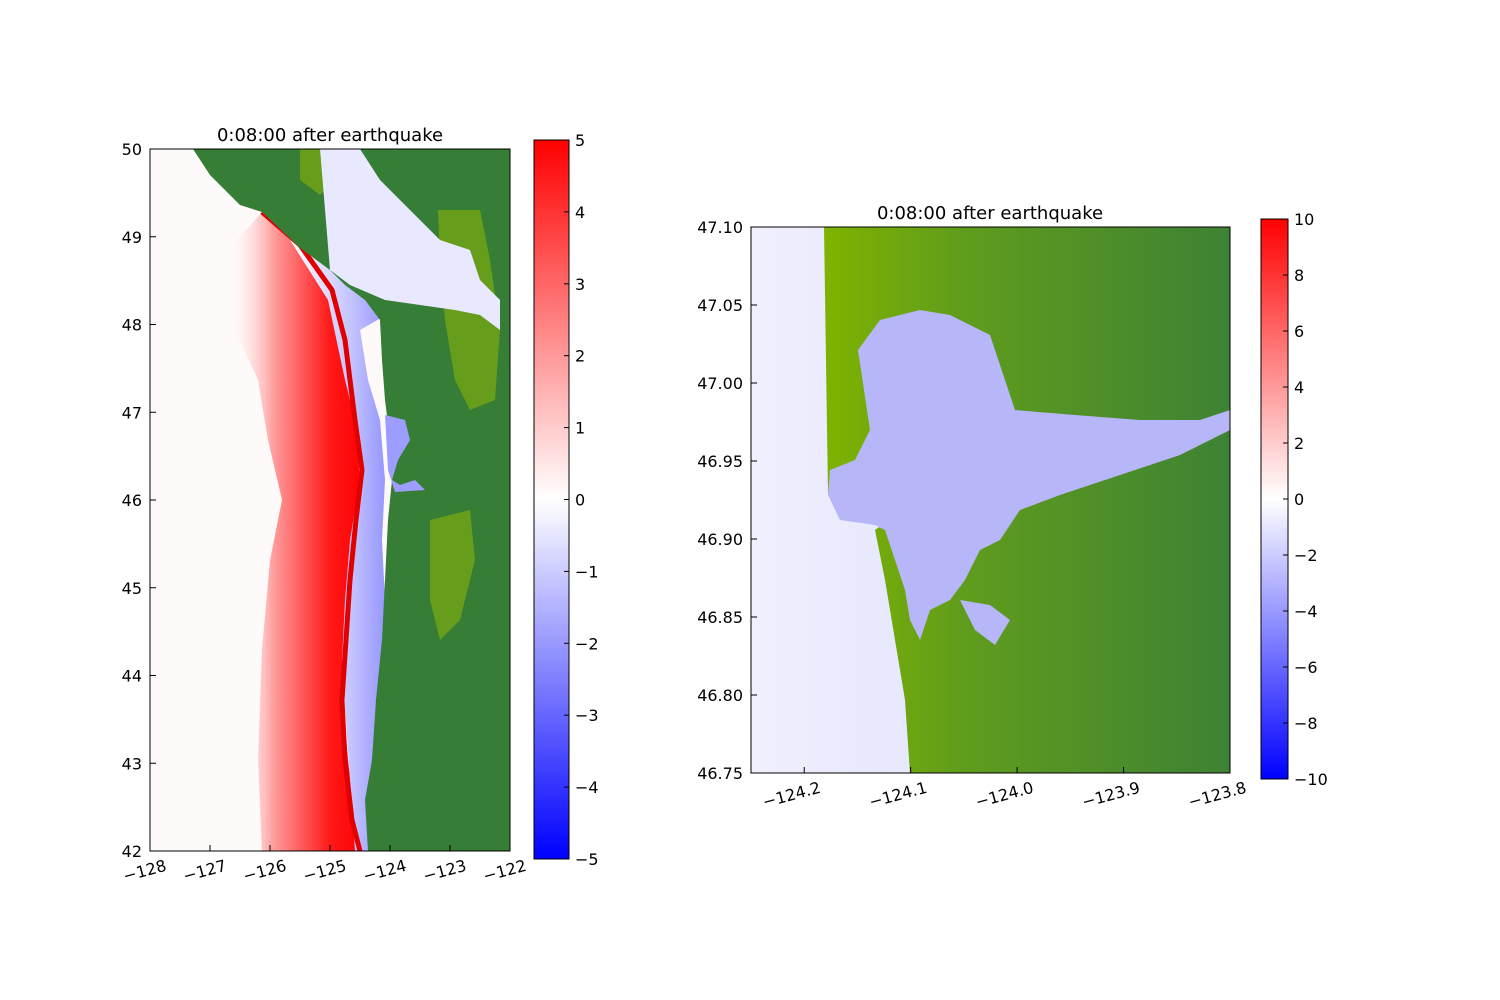  Describe the element at coordinates (720, 539) in the screenshot. I see `right-y-tick-label: 46.90` at that location.